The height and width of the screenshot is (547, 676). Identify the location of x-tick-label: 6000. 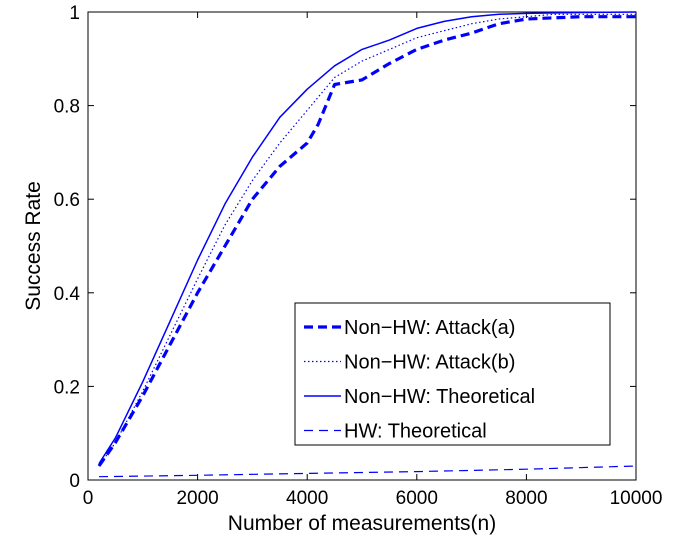
(417, 498).